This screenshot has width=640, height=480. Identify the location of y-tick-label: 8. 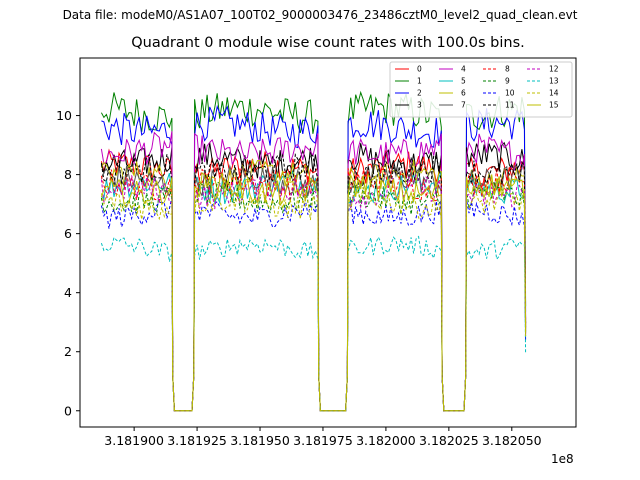
(68, 174).